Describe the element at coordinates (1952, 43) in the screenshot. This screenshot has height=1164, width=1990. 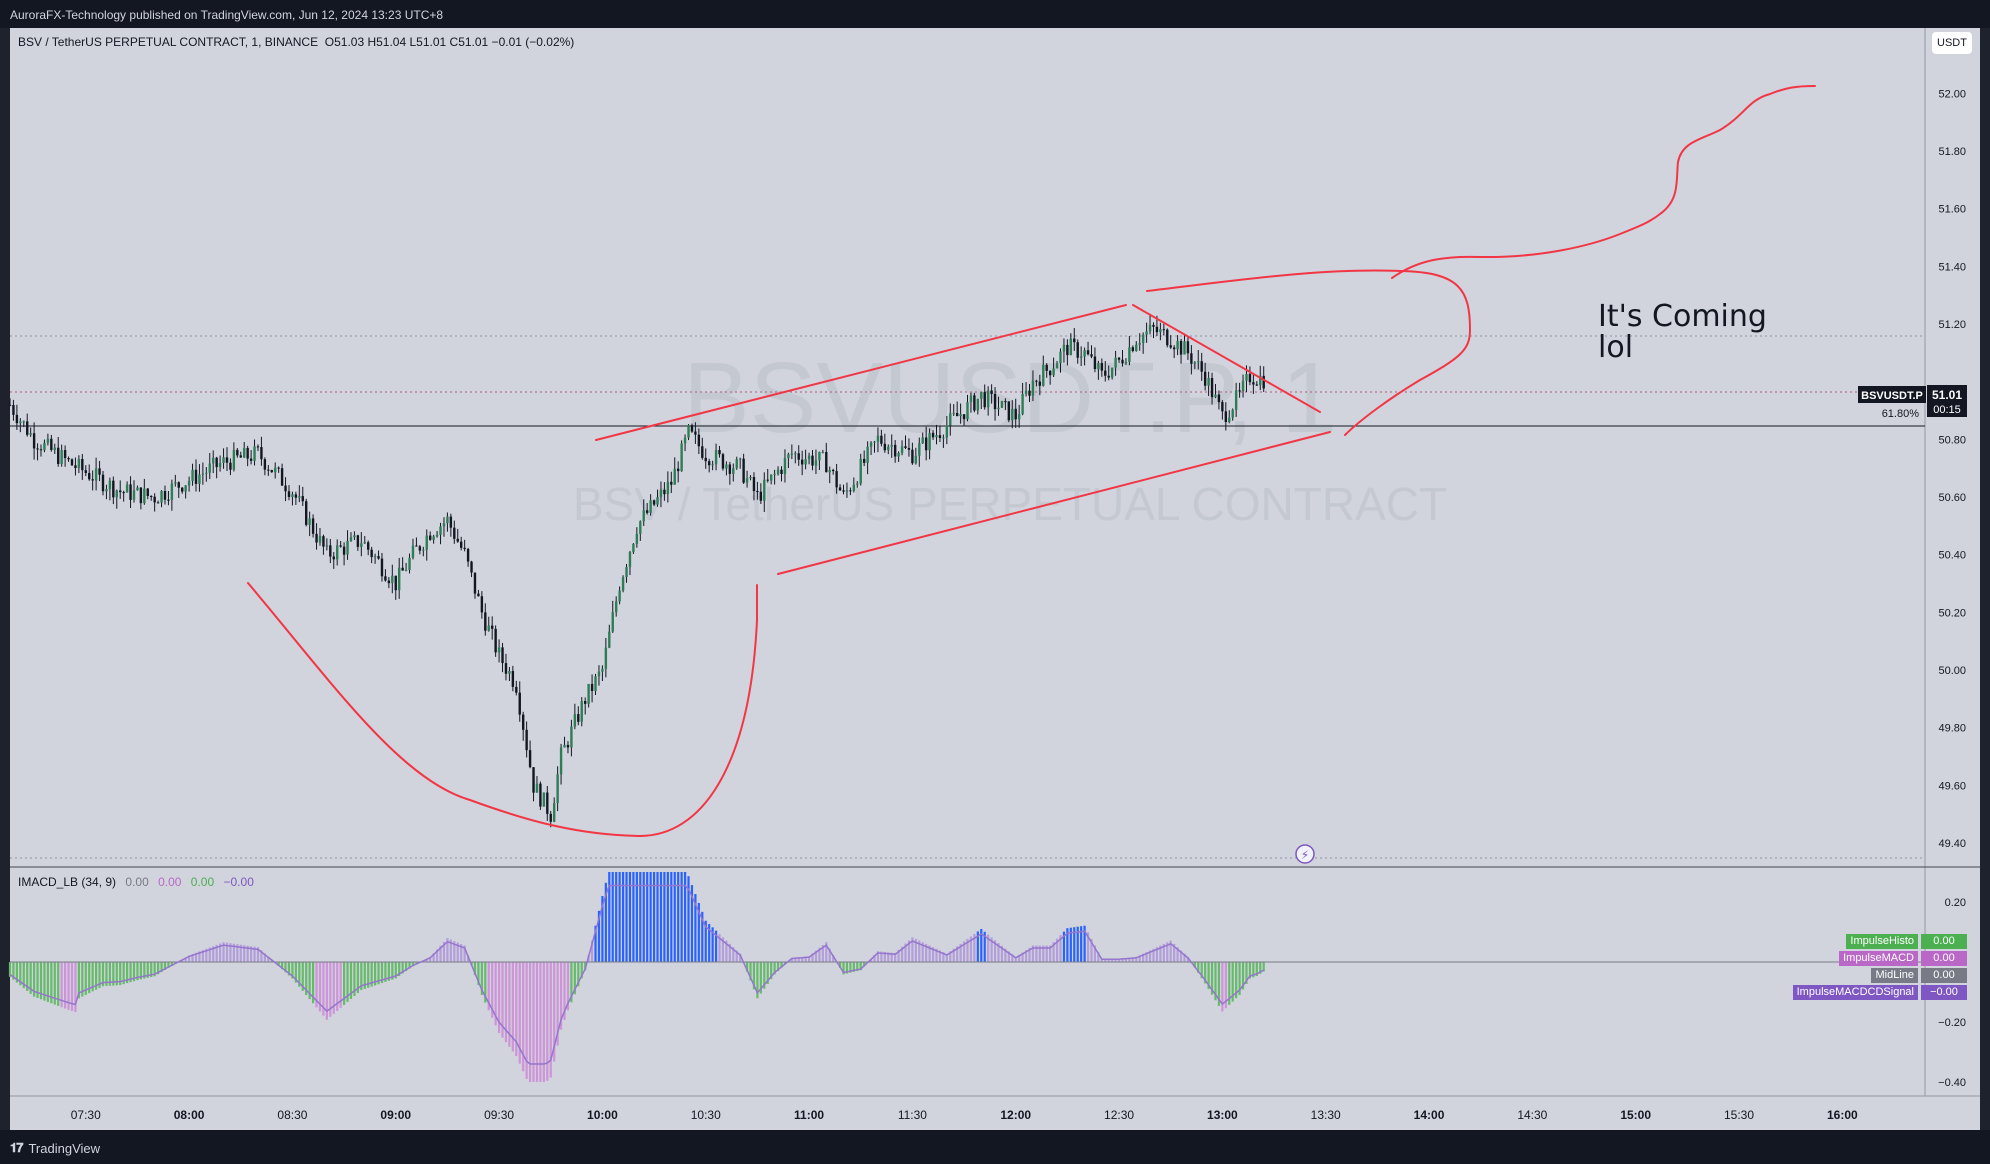
I see `currency-button: USDT` at that location.